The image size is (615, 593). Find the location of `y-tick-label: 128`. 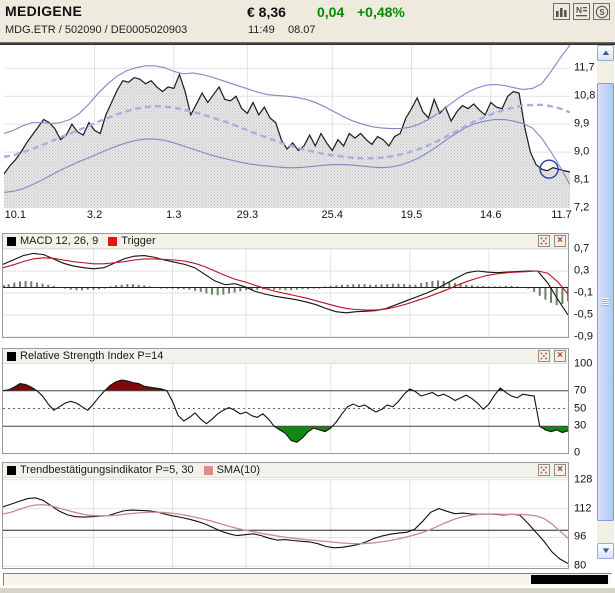

y-tick-label: 128 is located at coordinates (583, 479).